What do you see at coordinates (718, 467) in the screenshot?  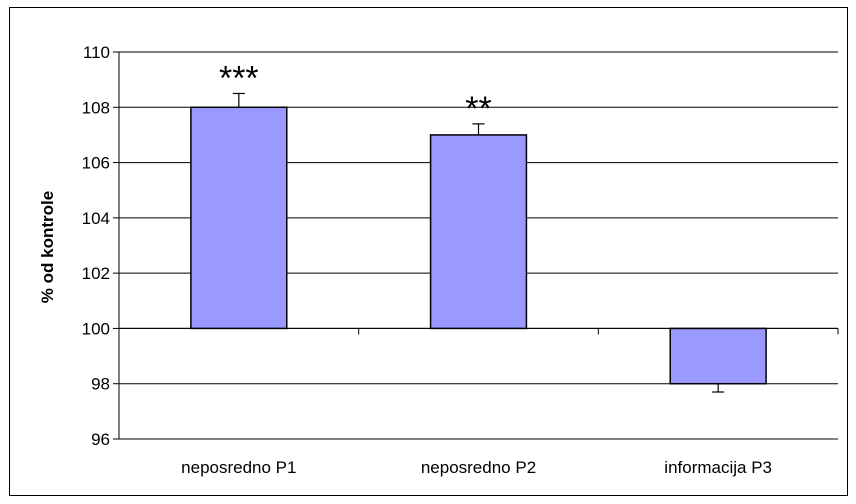 I see `x-category-label: informacija P3` at bounding box center [718, 467].